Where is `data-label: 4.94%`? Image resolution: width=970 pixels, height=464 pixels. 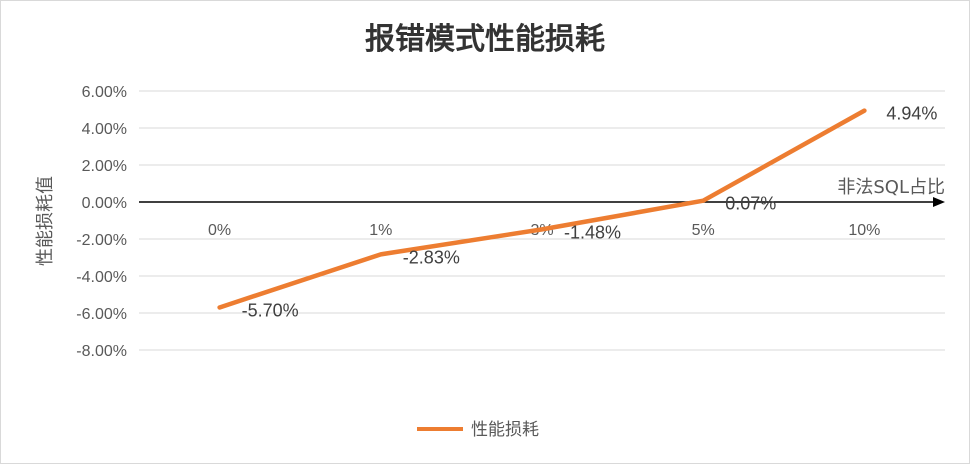 data-label: 4.94% is located at coordinates (911, 114).